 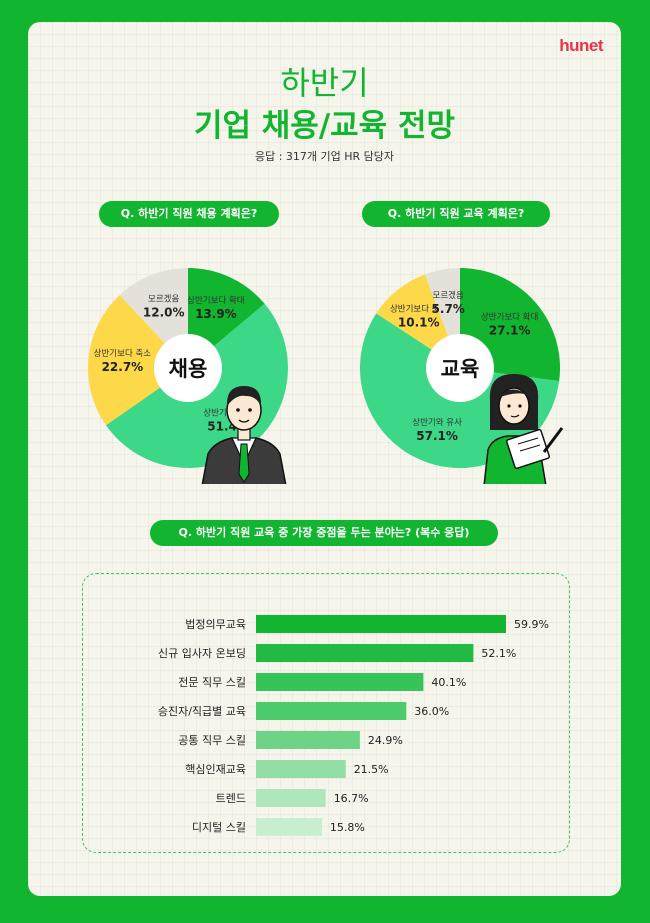 I want to click on hiring-question-pill: Q. 하반기 직원 채용 계획은?, so click(x=189, y=214).